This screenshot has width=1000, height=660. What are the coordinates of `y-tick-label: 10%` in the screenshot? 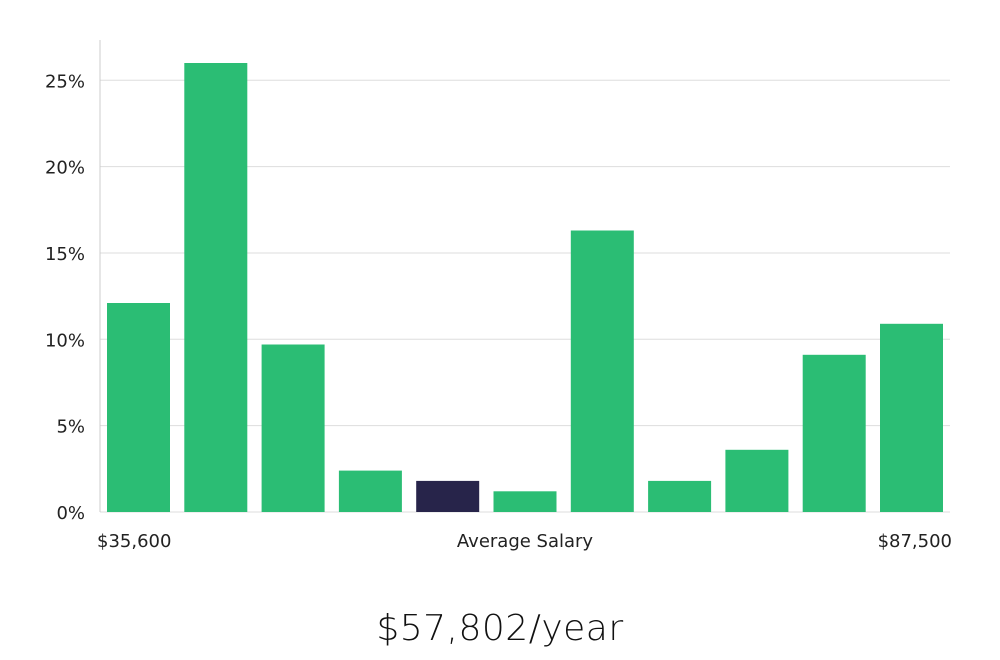 It's located at (65, 340).